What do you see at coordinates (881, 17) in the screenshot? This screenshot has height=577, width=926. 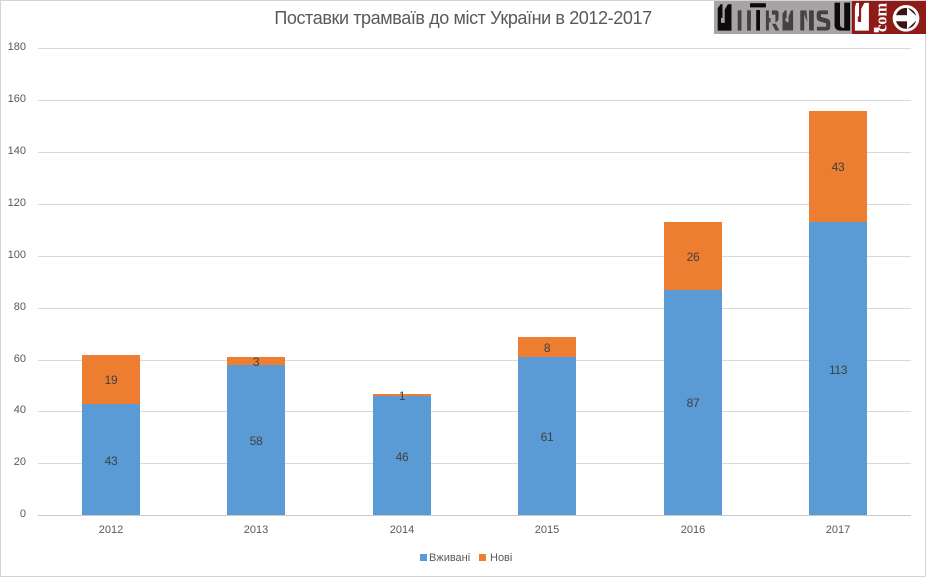 I see `svg-text: com` at bounding box center [881, 17].